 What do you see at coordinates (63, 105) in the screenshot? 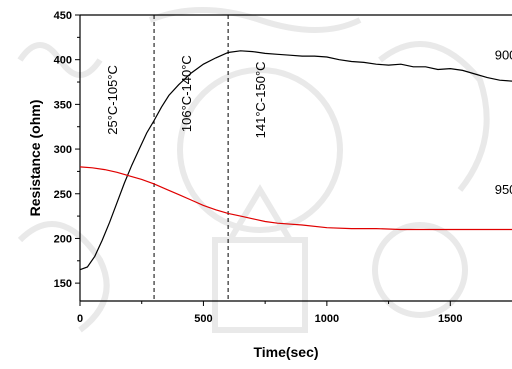
I see `y-tick-label: 350` at bounding box center [63, 105].